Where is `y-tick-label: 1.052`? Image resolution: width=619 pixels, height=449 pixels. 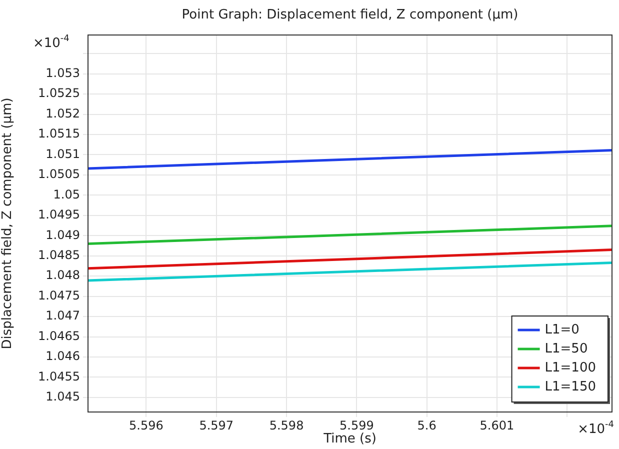 y-tick-label: 1.052 is located at coordinates (63, 113).